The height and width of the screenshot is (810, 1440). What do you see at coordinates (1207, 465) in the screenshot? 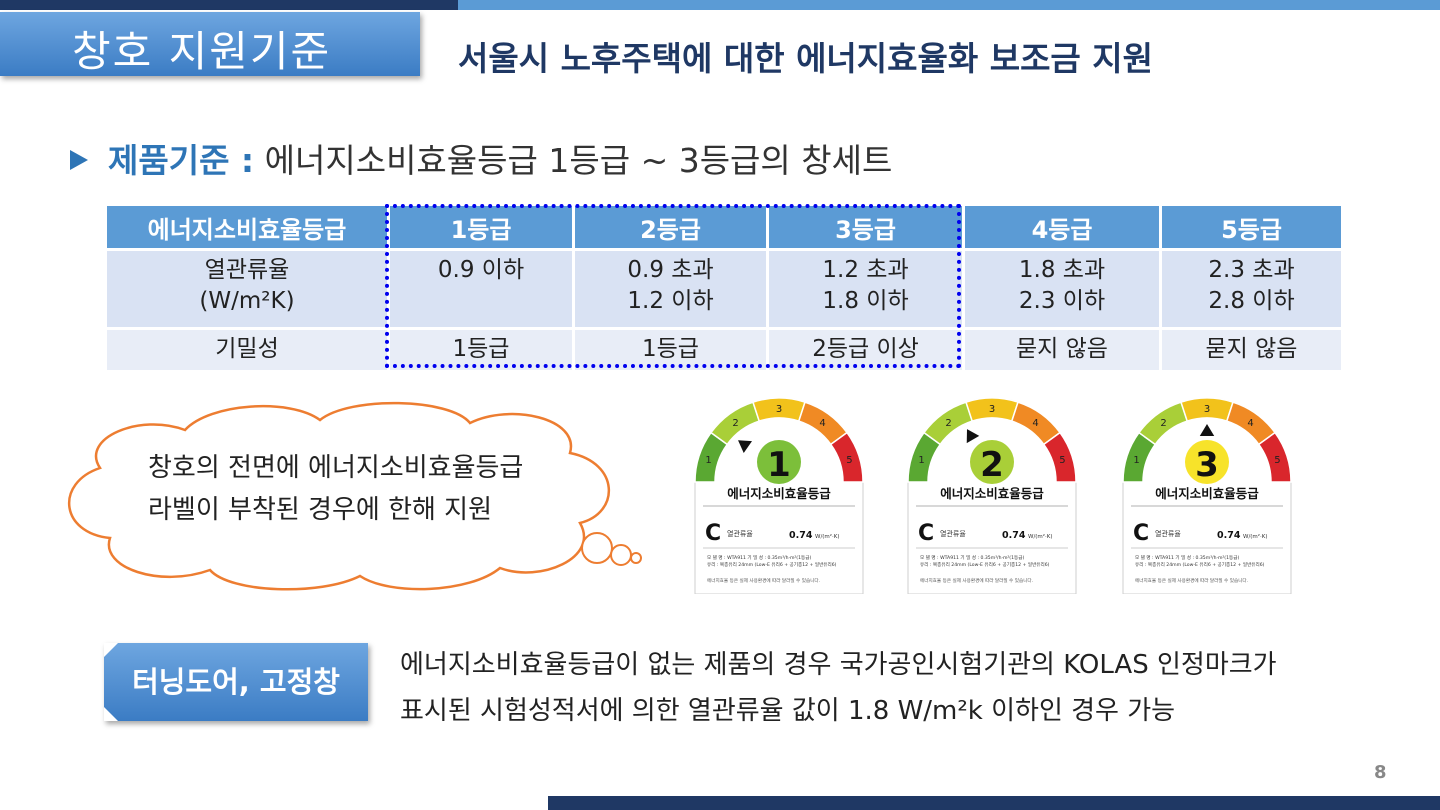
I see `grade-number: 3` at bounding box center [1207, 465].